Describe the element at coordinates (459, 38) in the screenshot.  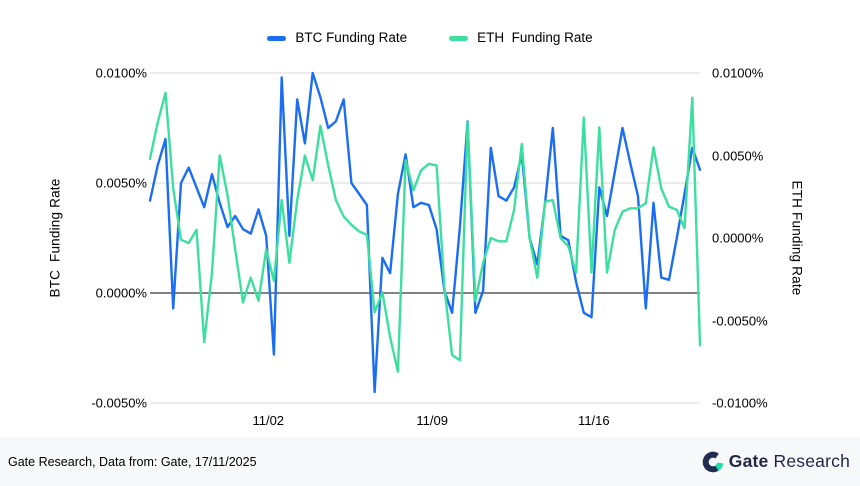
I see `eth-legend-swatch-icon` at that location.